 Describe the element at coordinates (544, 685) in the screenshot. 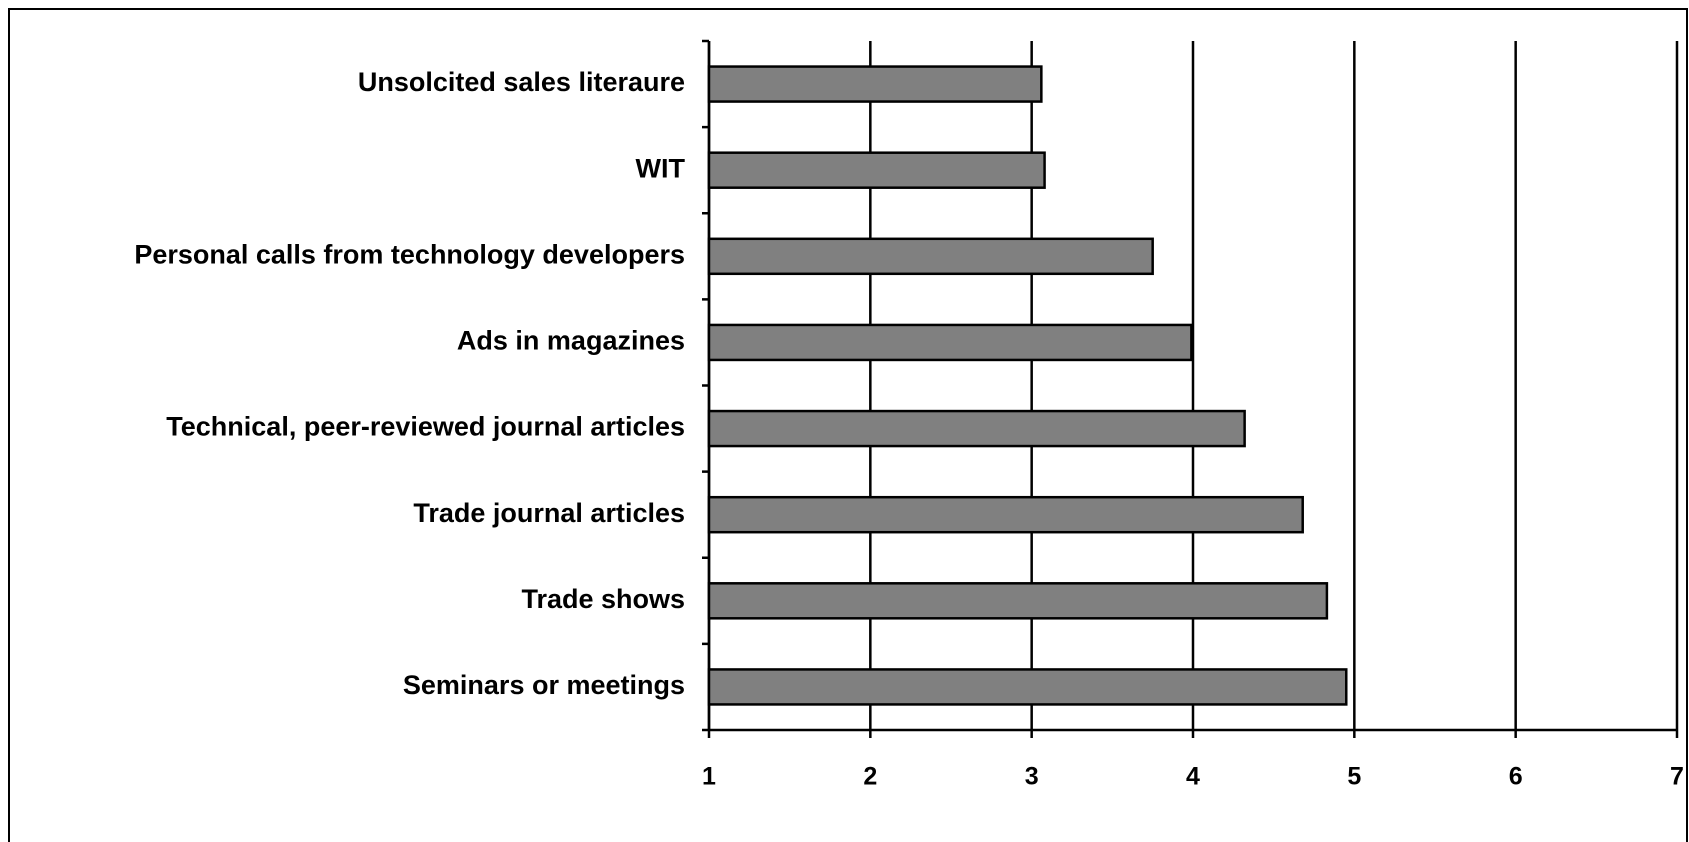

I see `y-tick-label: Seminars or meetings` at that location.